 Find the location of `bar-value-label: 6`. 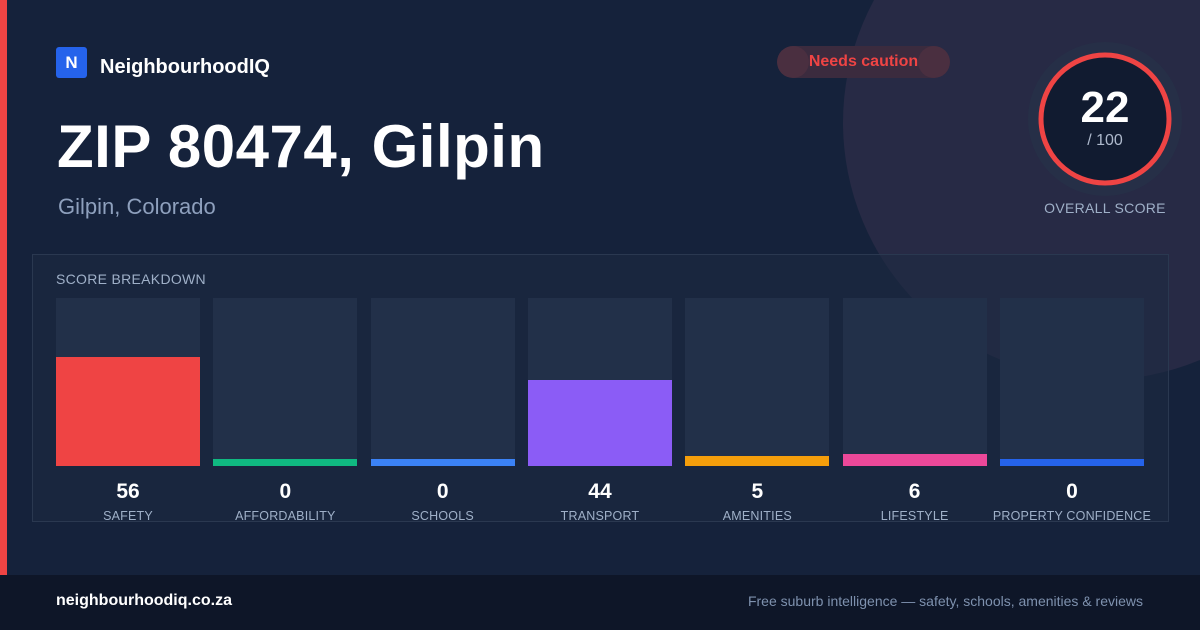

bar-value-label: 6 is located at coordinates (914, 491).